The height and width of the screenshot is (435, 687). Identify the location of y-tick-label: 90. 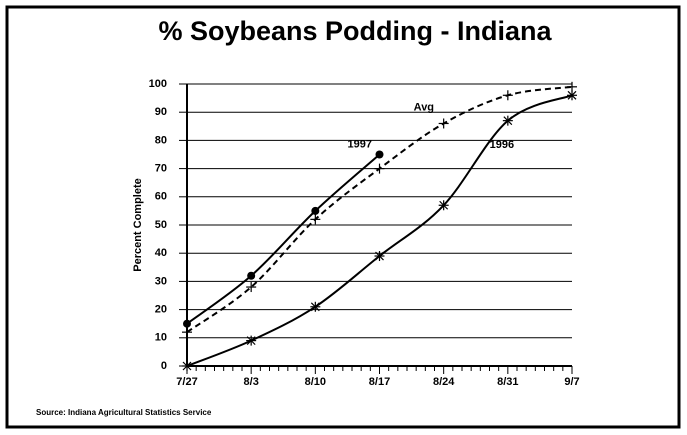
(161, 112).